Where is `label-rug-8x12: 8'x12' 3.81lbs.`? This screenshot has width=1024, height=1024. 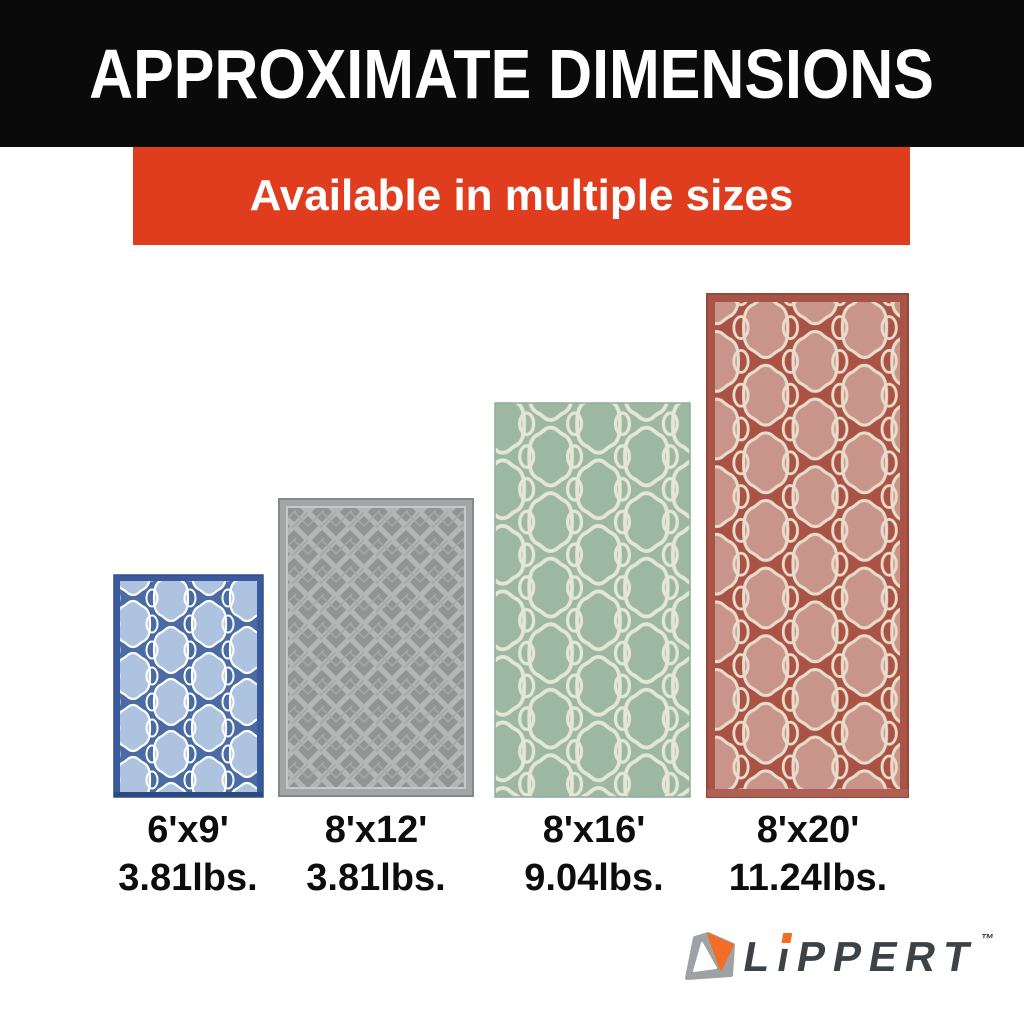 label-rug-8x12: 8'x12' 3.81lbs. is located at coordinates (376, 854).